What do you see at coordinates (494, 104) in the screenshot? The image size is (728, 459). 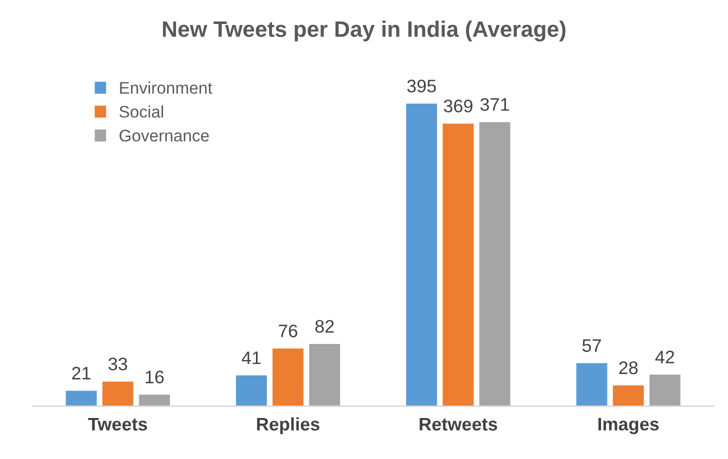 I see `data-label: 371` at bounding box center [494, 104].